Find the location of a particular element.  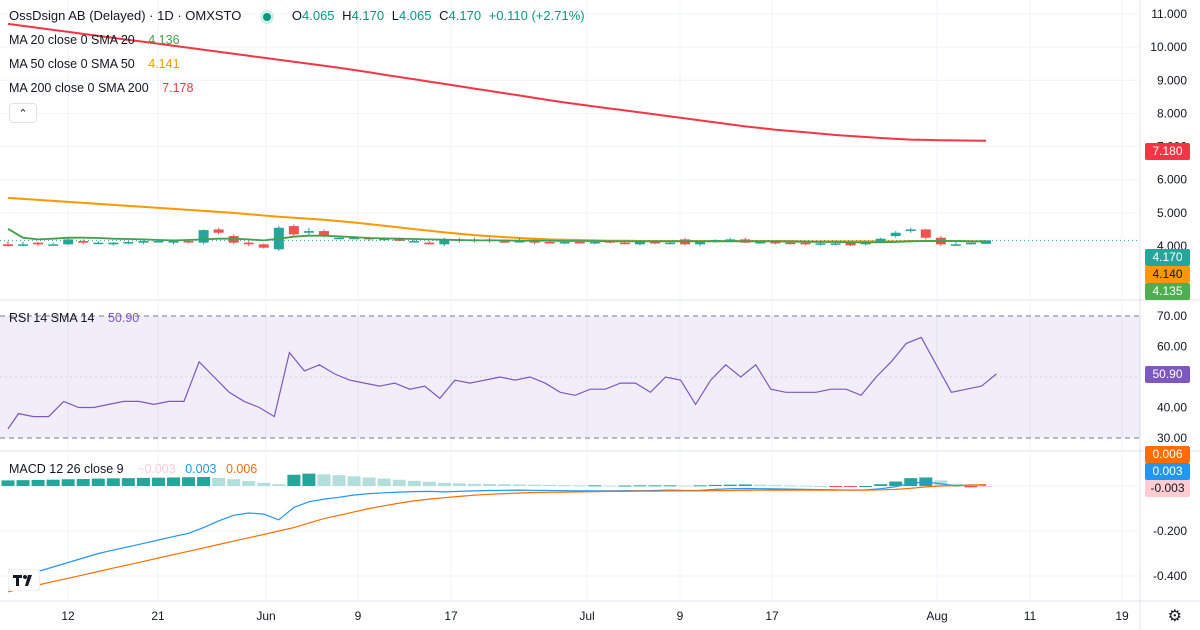

price-tick-label: 11.000 is located at coordinates (1169, 14).